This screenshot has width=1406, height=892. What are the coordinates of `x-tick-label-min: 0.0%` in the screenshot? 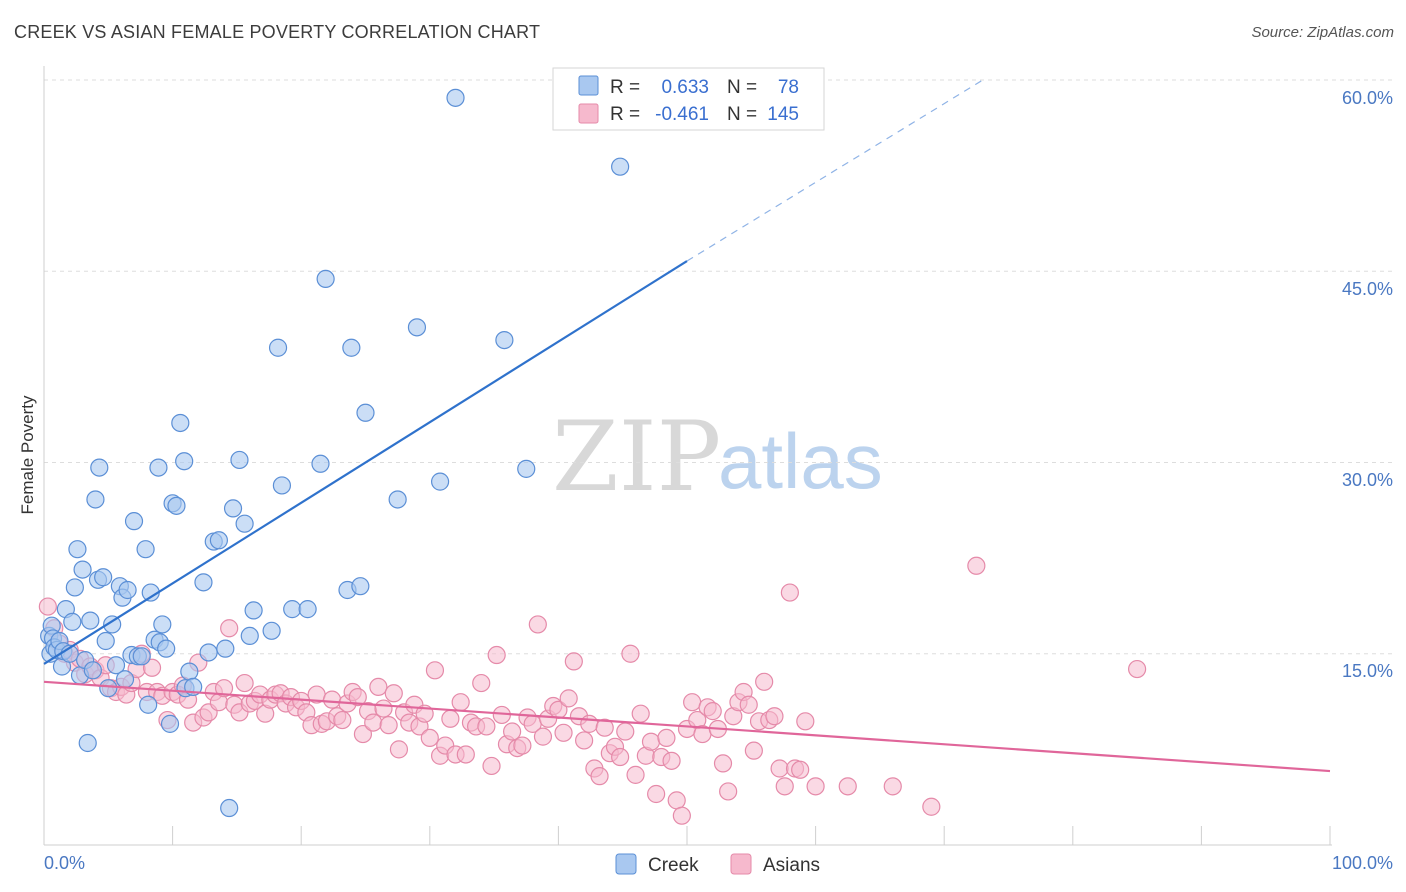 It's located at (64, 863).